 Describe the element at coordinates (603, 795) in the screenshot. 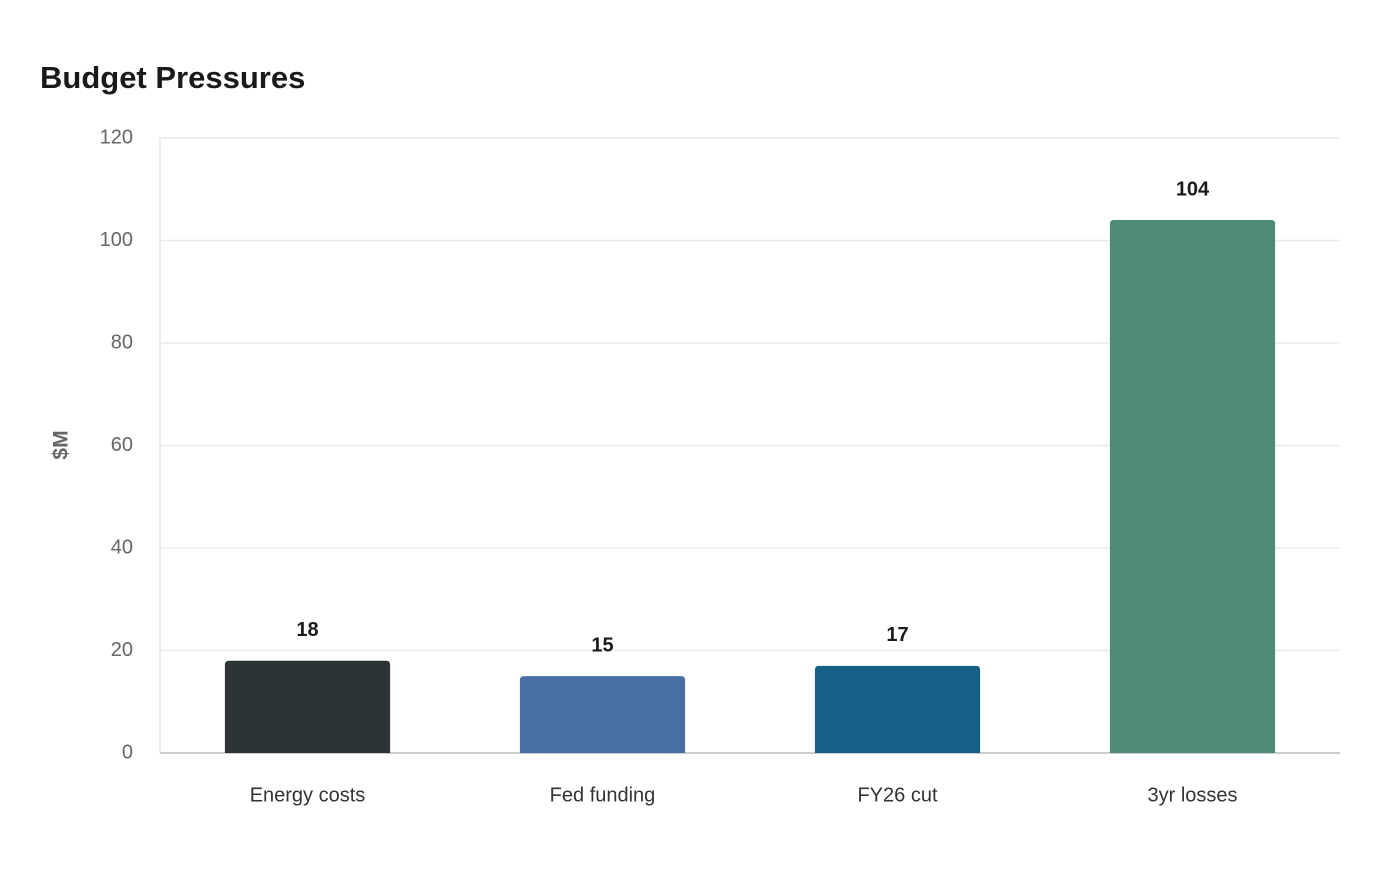

I see `x-tick-label: Fed funding` at that location.